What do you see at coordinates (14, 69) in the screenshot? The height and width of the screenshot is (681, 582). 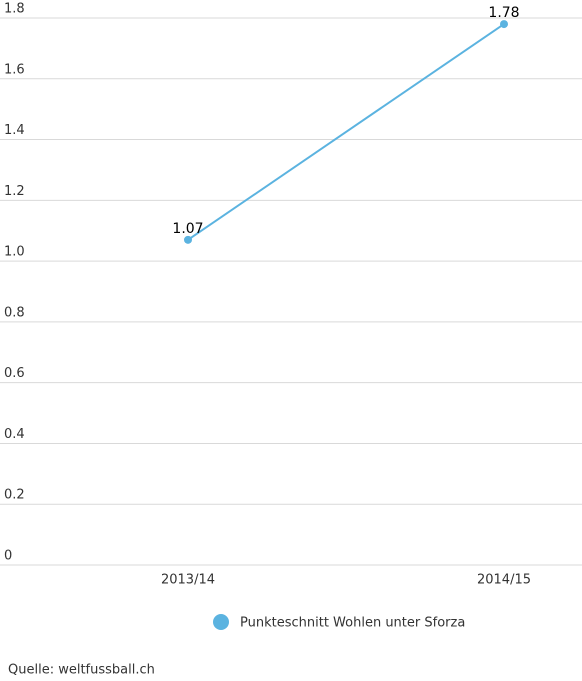 I see `y-tick-label: 1.6` at bounding box center [14, 69].